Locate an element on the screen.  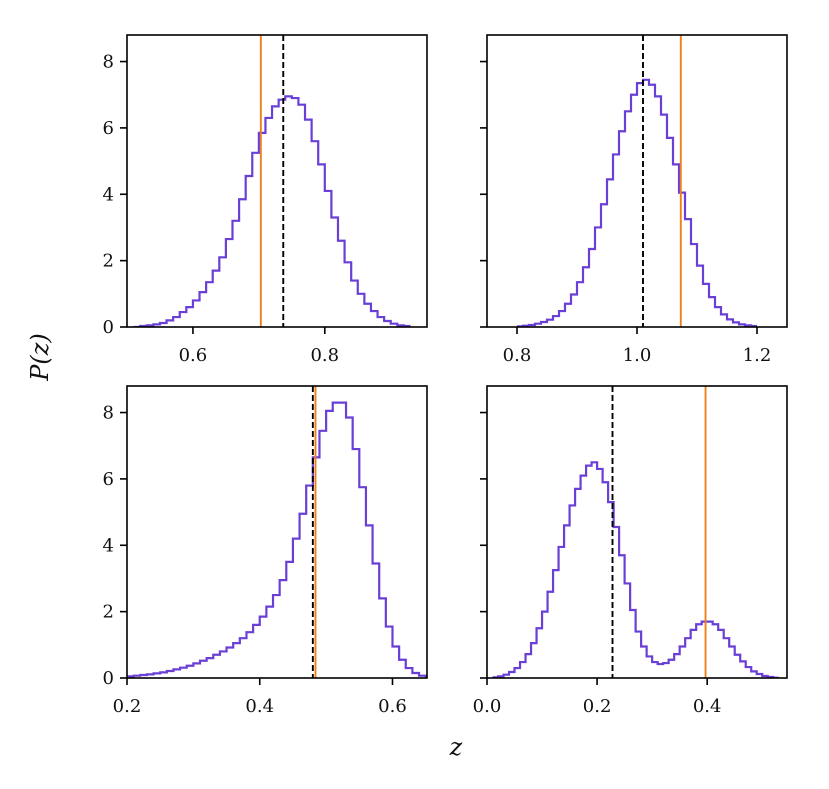
x-axis-label: z is located at coordinates (456, 747).